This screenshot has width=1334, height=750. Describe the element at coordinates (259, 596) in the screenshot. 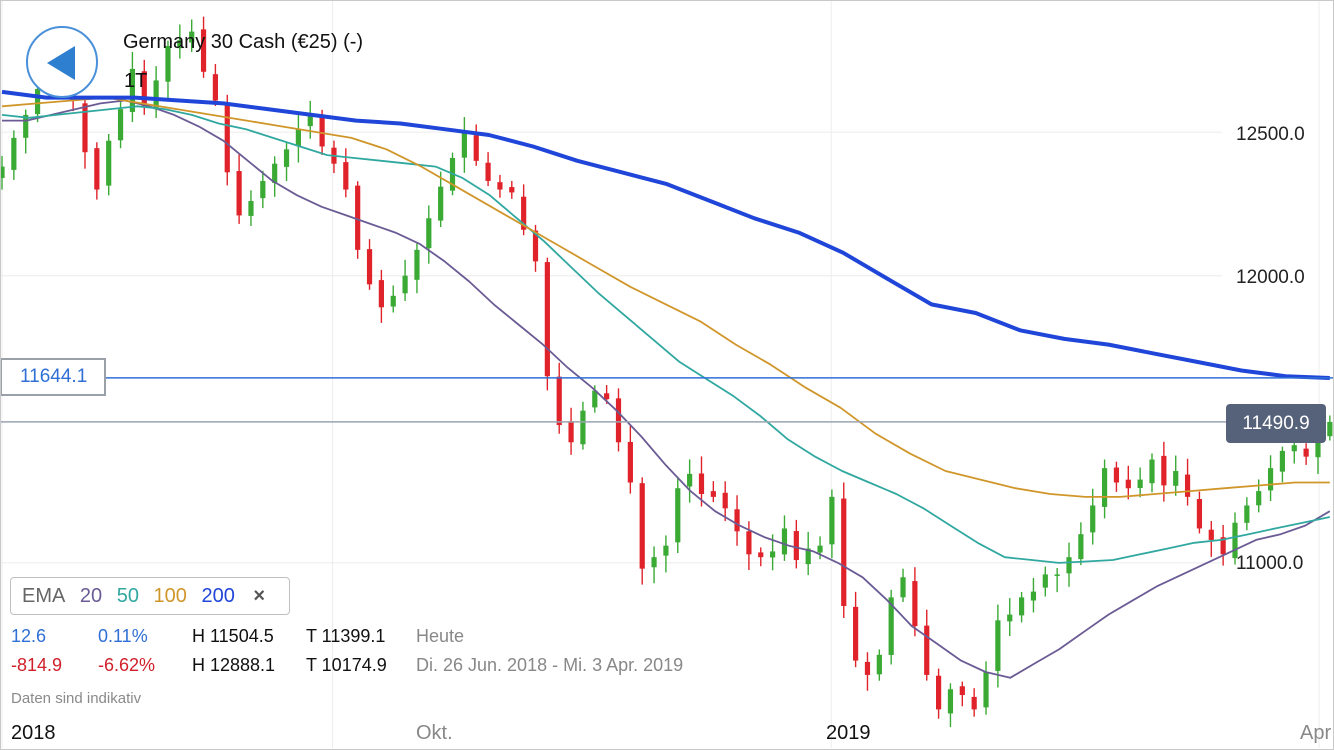

I see `close-icon: ×` at that location.